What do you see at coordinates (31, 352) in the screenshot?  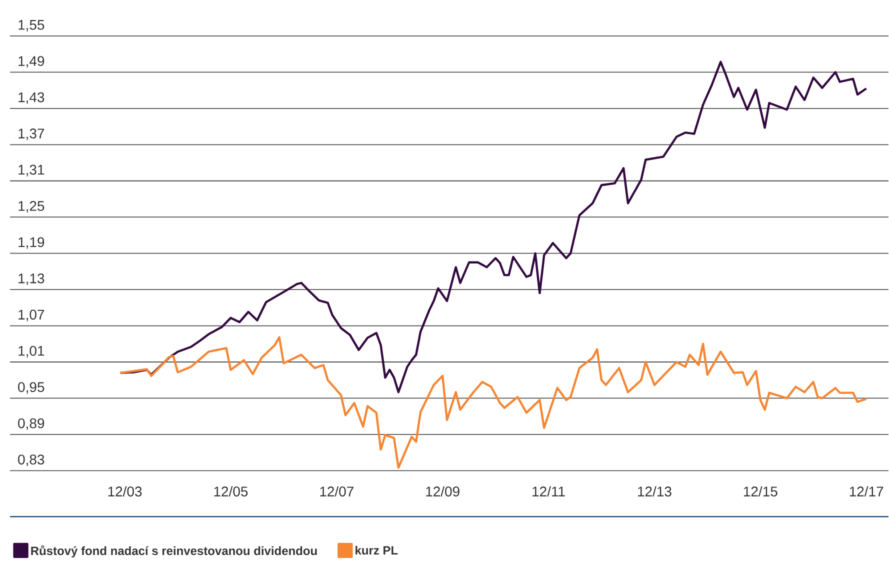 I see `y-tick-label: 1,01` at bounding box center [31, 352].